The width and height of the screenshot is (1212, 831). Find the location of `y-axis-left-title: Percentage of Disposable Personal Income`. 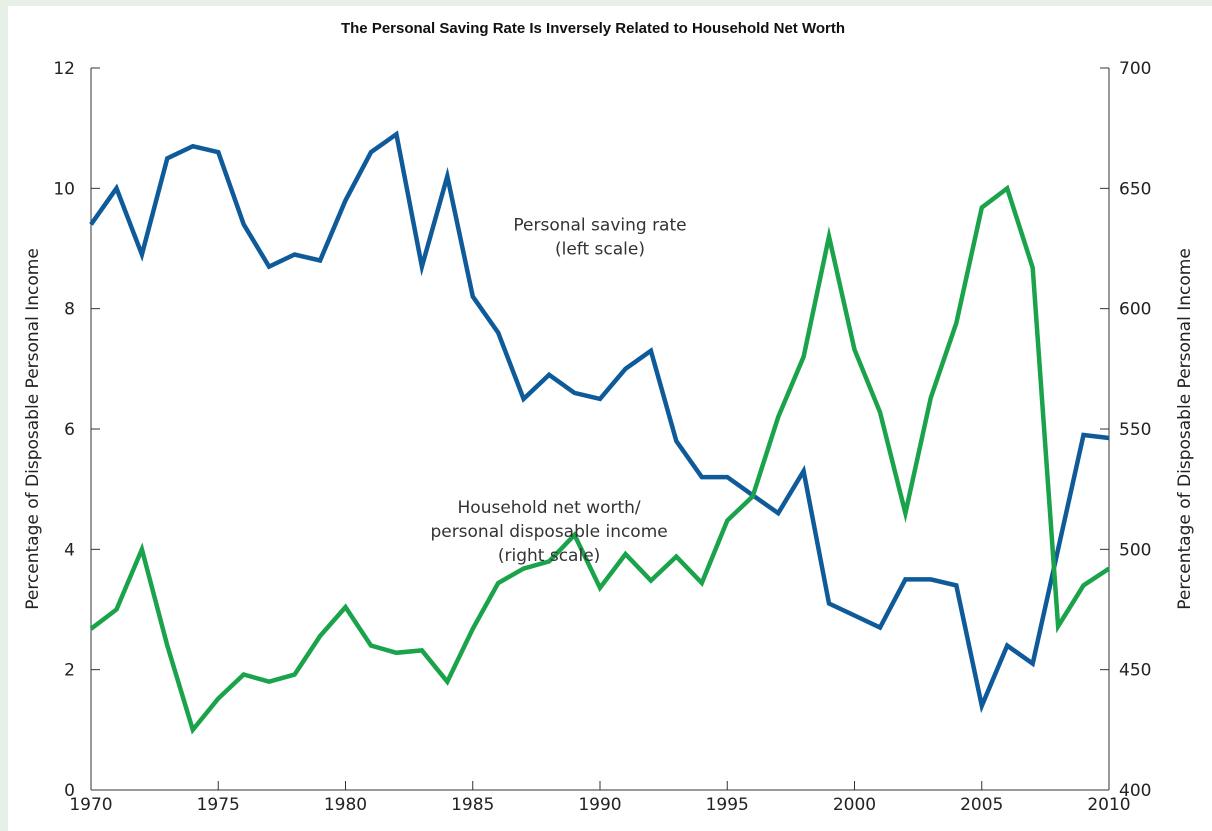

y-axis-left-title: Percentage of Disposable Personal Income is located at coordinates (33, 429).